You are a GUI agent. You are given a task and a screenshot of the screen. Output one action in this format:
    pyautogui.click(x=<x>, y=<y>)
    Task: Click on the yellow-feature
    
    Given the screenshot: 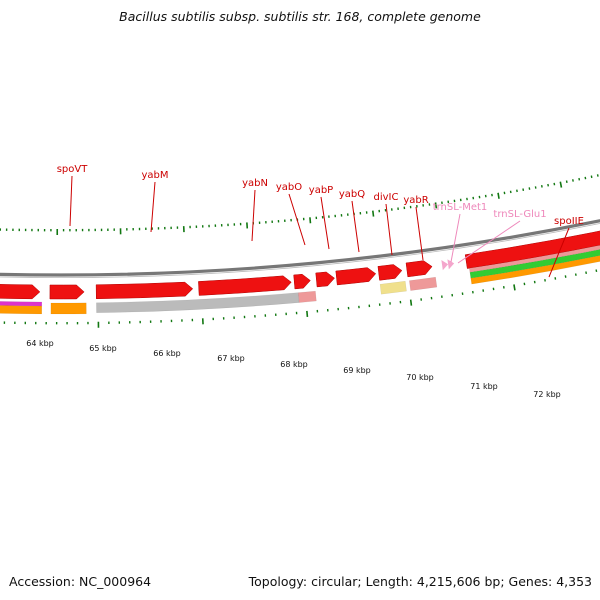 What is the action you would take?
    pyautogui.click(x=393, y=287)
    